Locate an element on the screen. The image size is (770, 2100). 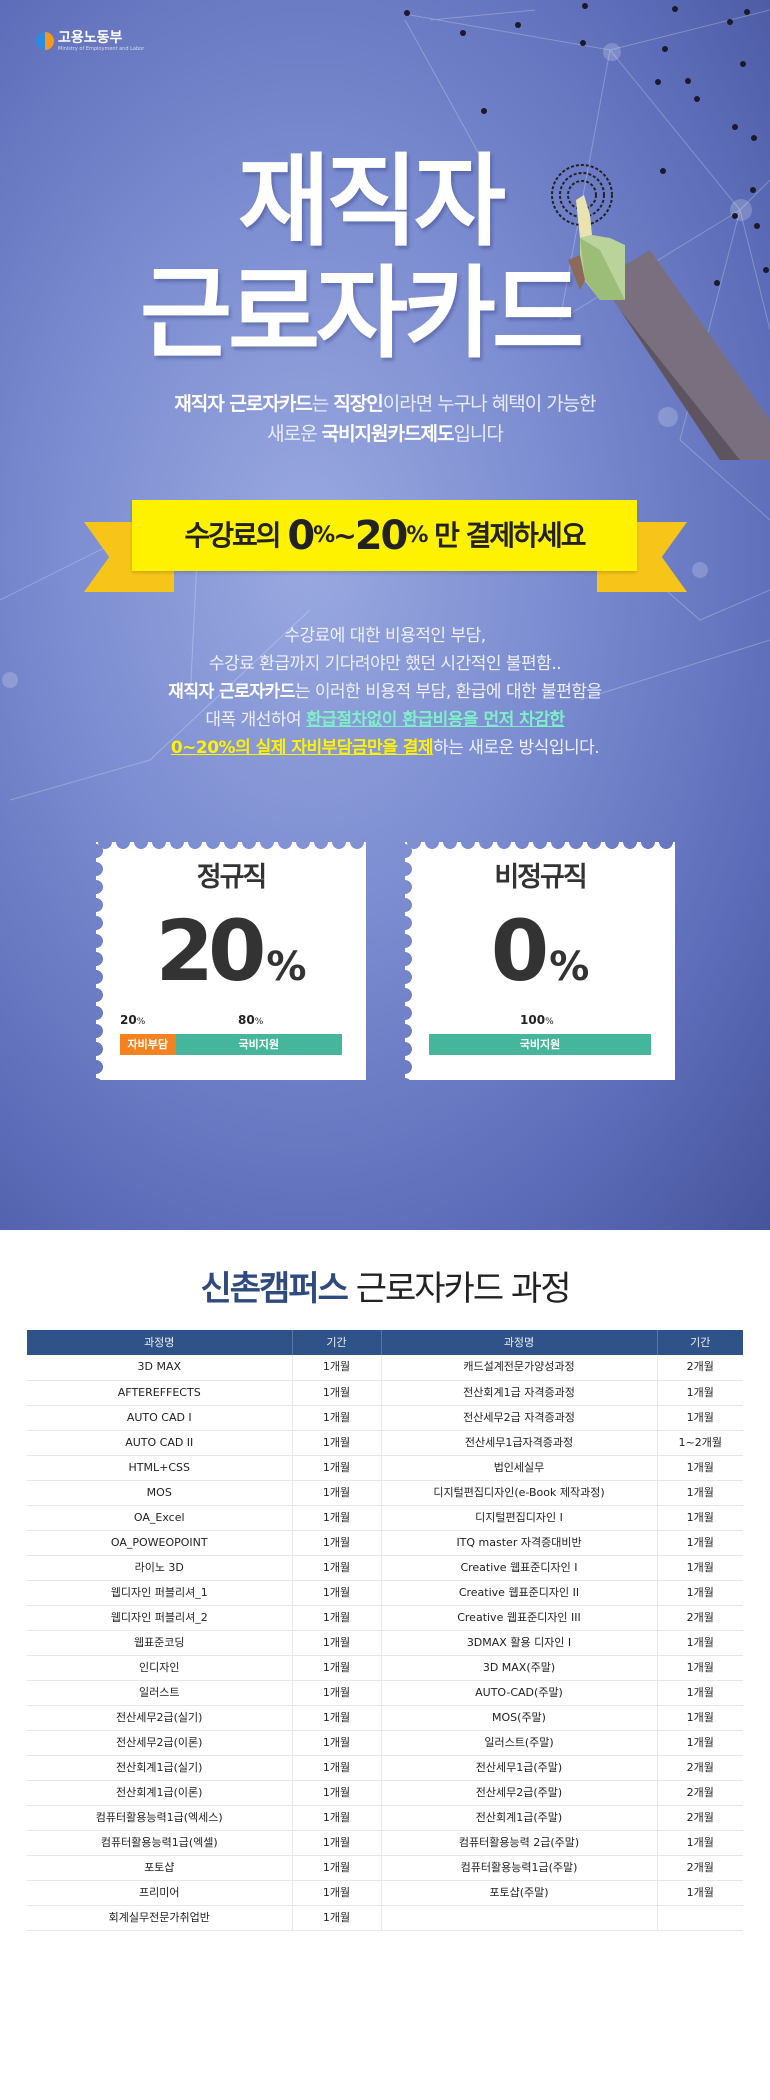
course-name: MOS is located at coordinates (160, 1493).